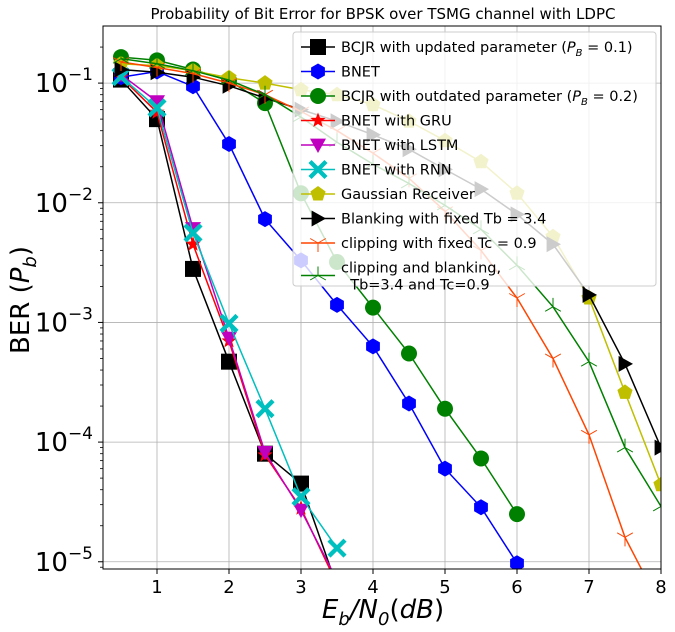 The image size is (675, 632). I want to click on legend-label: Gaussian Receiver, so click(408, 195).